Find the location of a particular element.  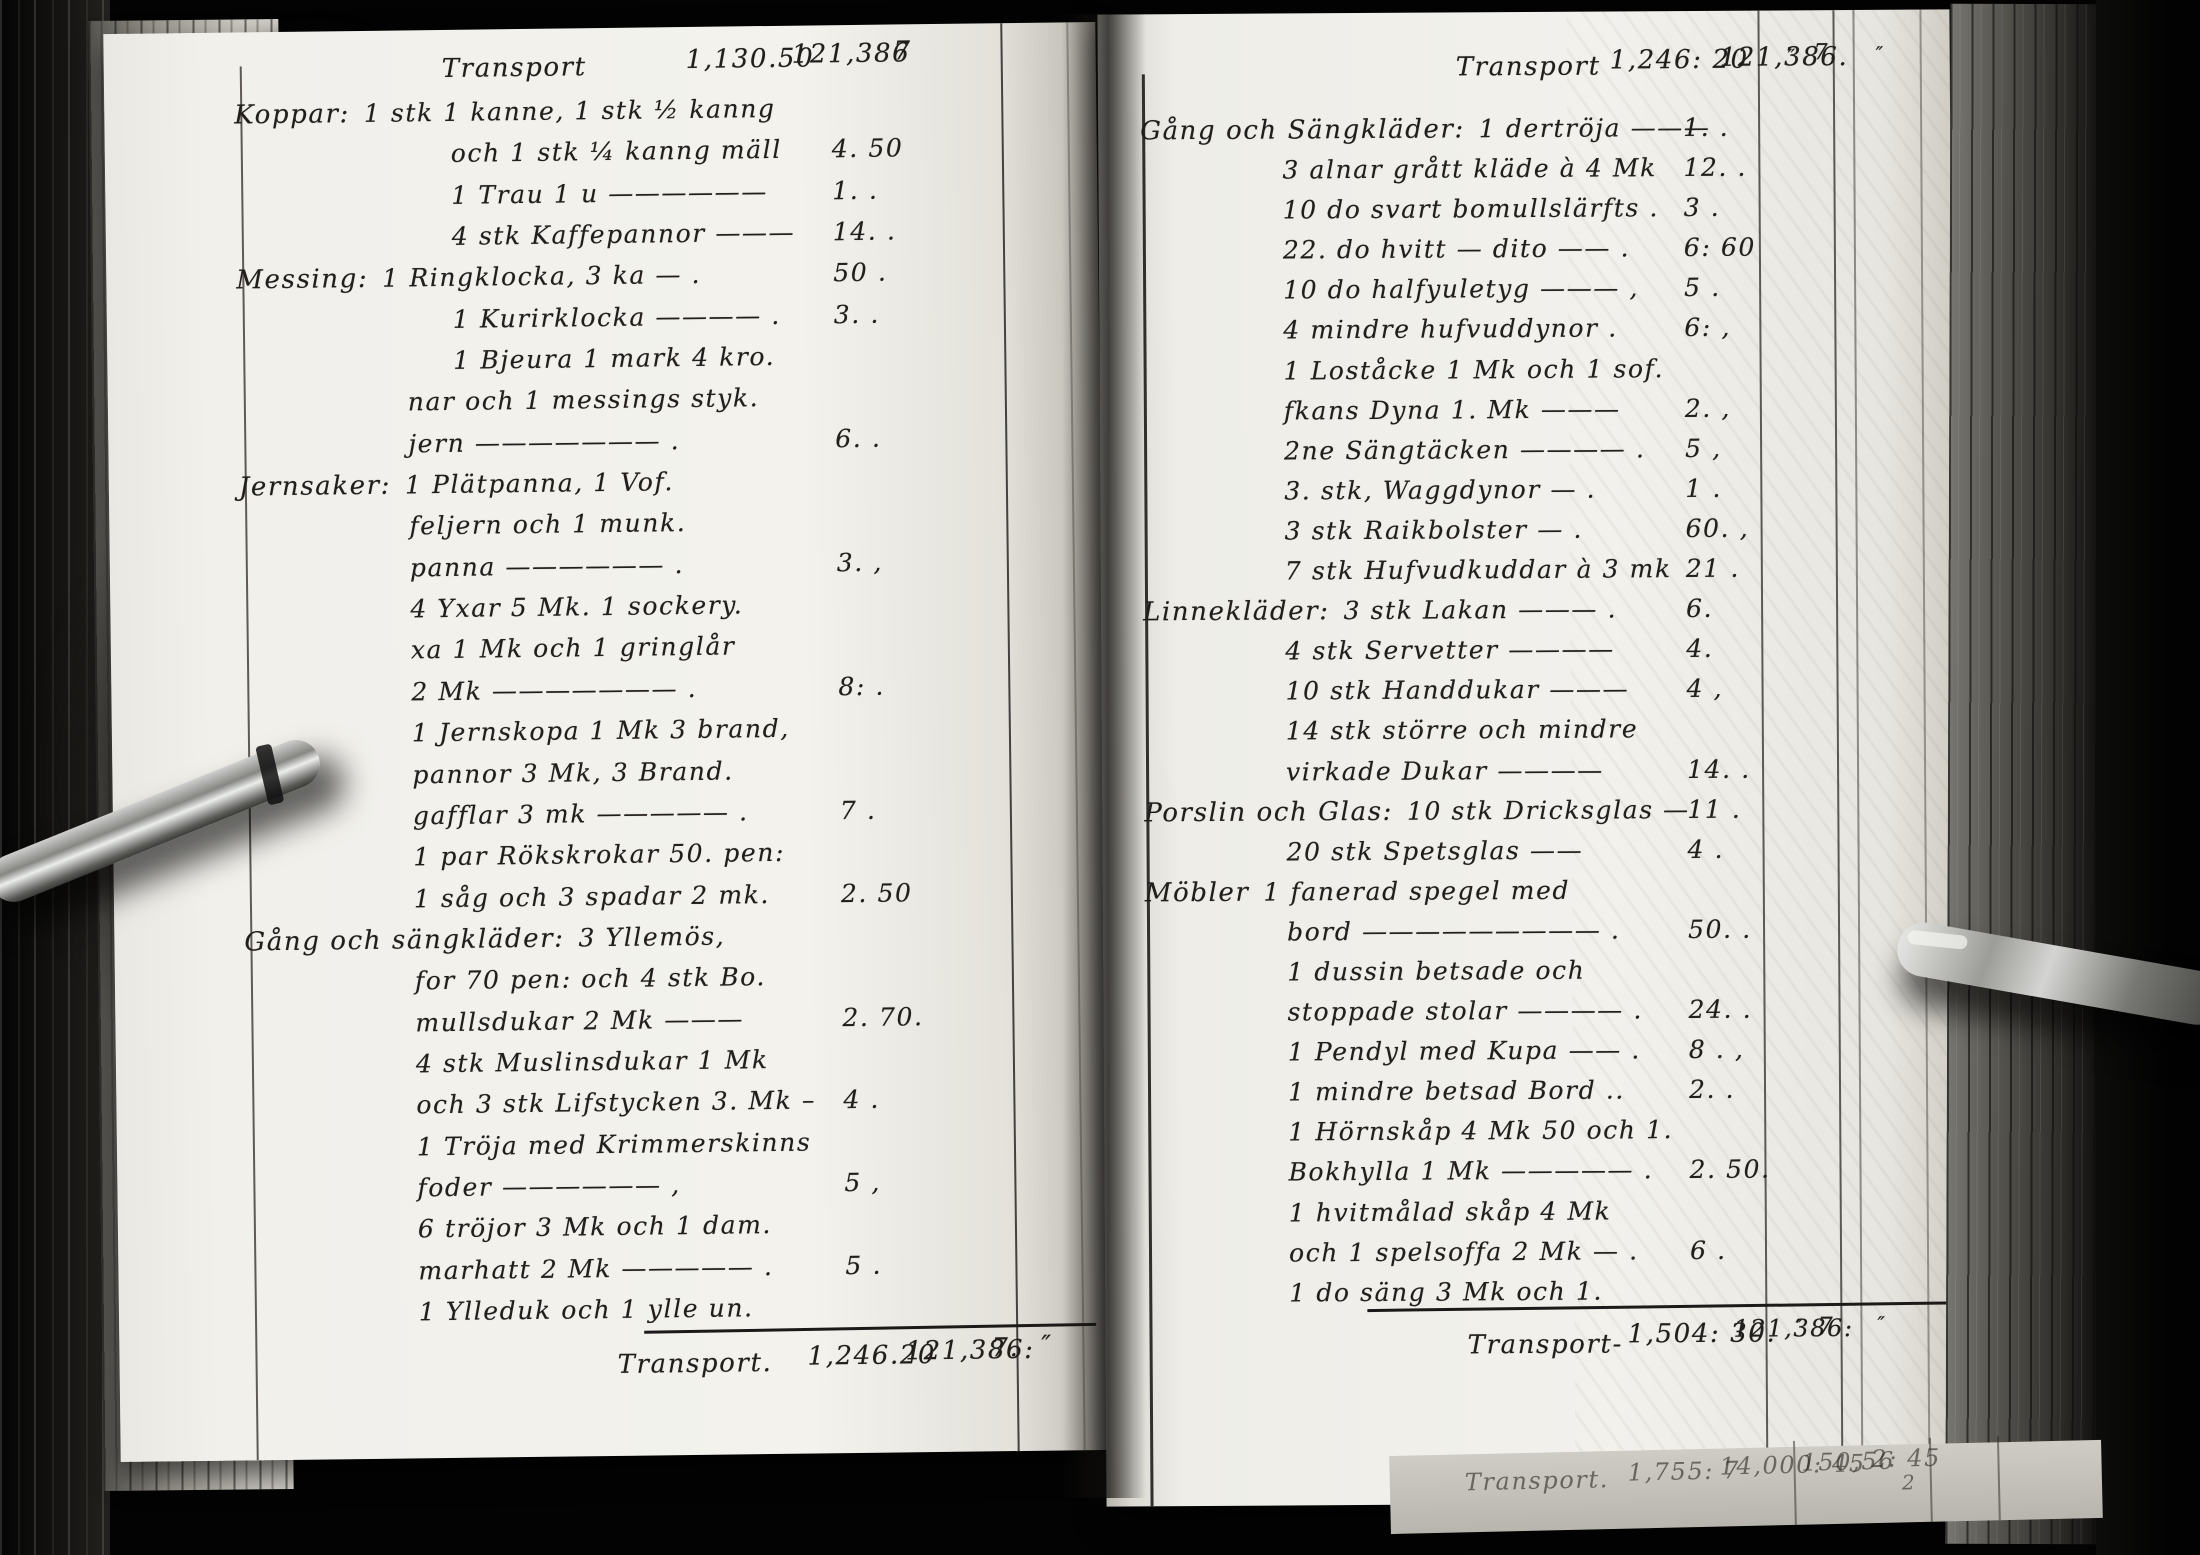

item-description: 1 stk 1 kanne, 1 stk ½ kanng is located at coordinates (569, 110).